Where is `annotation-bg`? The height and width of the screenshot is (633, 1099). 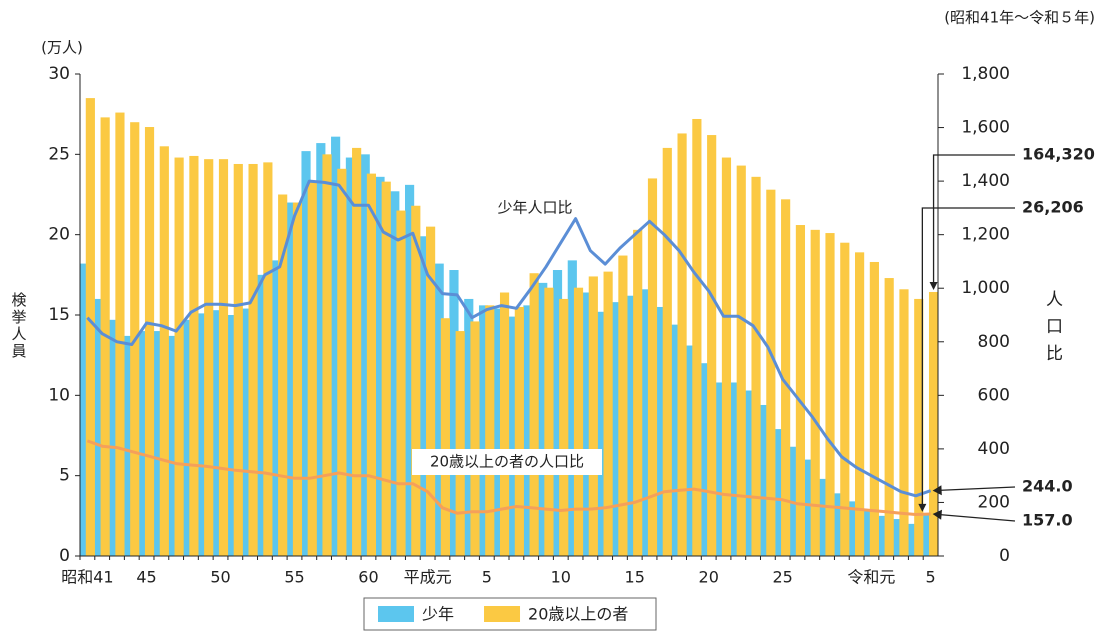
annotation-bg is located at coordinates (507, 462).